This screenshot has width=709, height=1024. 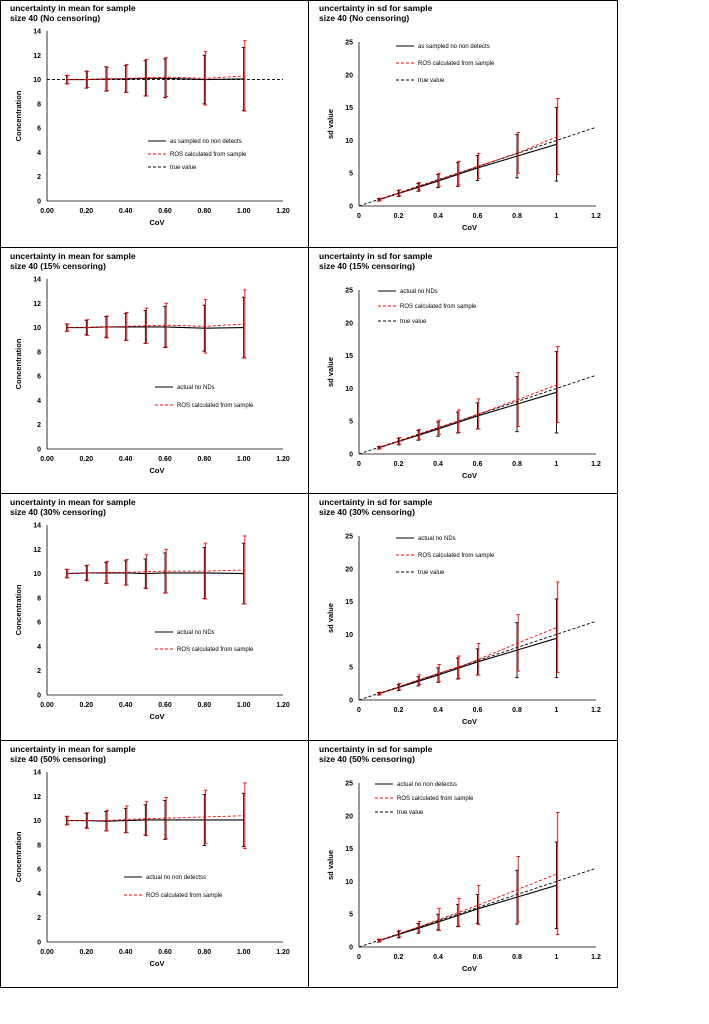 I want to click on y-tick-label: 4, so click(x=39, y=401).